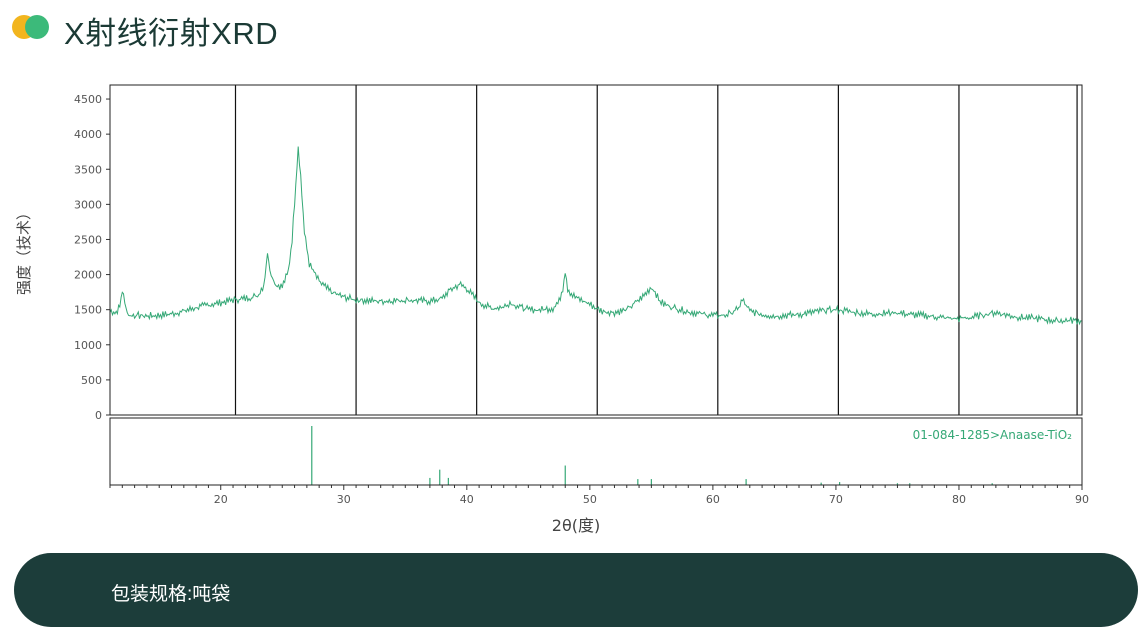  I want to click on x-tick-label-20: 20, so click(221, 499).